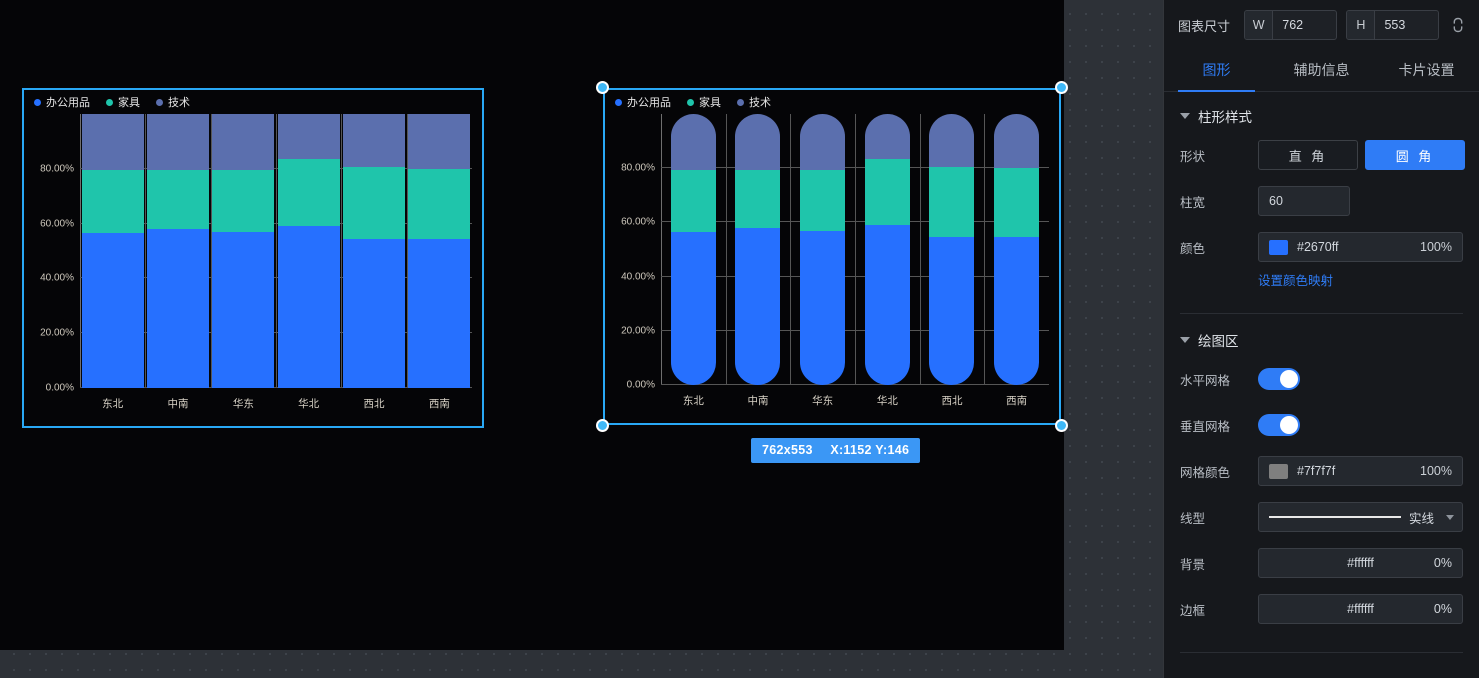  What do you see at coordinates (1458, 25) in the screenshot?
I see `link-icon` at bounding box center [1458, 25].